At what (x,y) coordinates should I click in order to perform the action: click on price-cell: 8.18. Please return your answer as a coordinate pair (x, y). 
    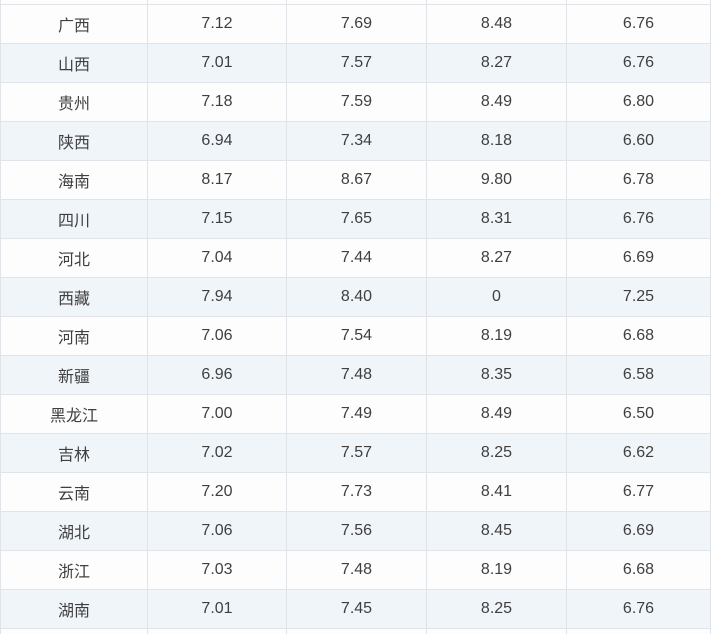
    Looking at the image, I should click on (496, 141).